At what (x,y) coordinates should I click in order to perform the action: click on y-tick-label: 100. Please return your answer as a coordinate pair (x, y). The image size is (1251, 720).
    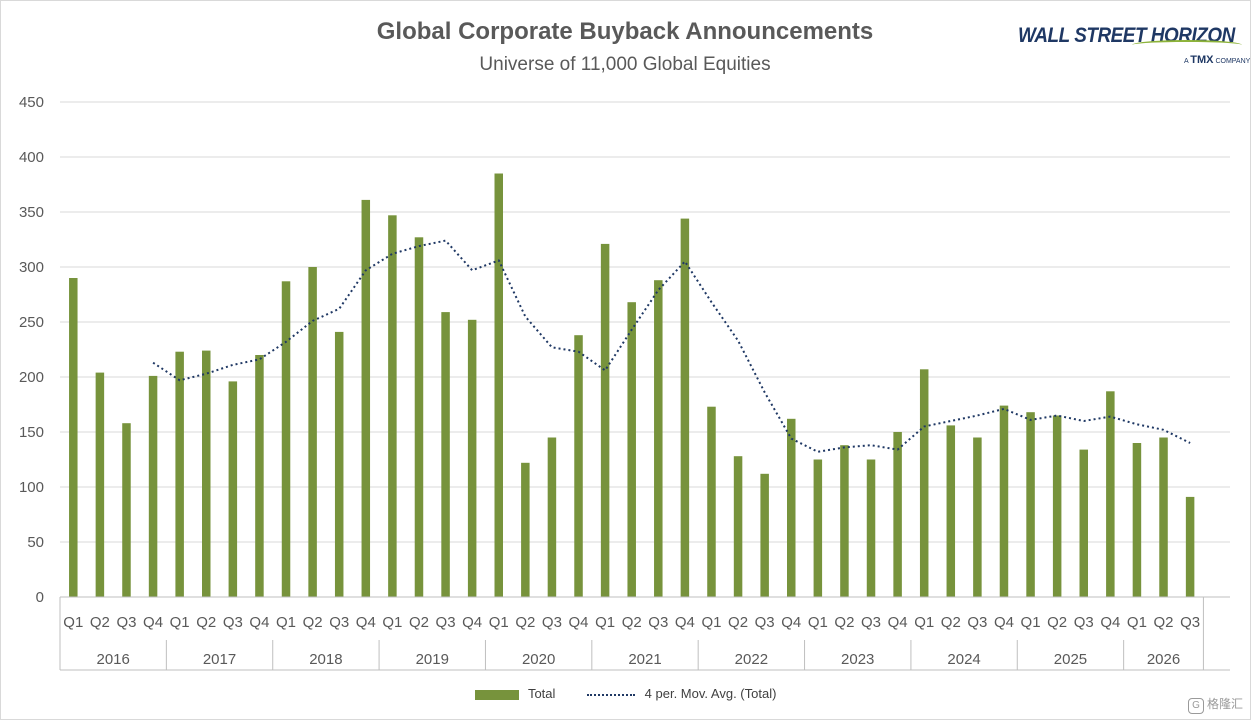
    Looking at the image, I should click on (31, 487).